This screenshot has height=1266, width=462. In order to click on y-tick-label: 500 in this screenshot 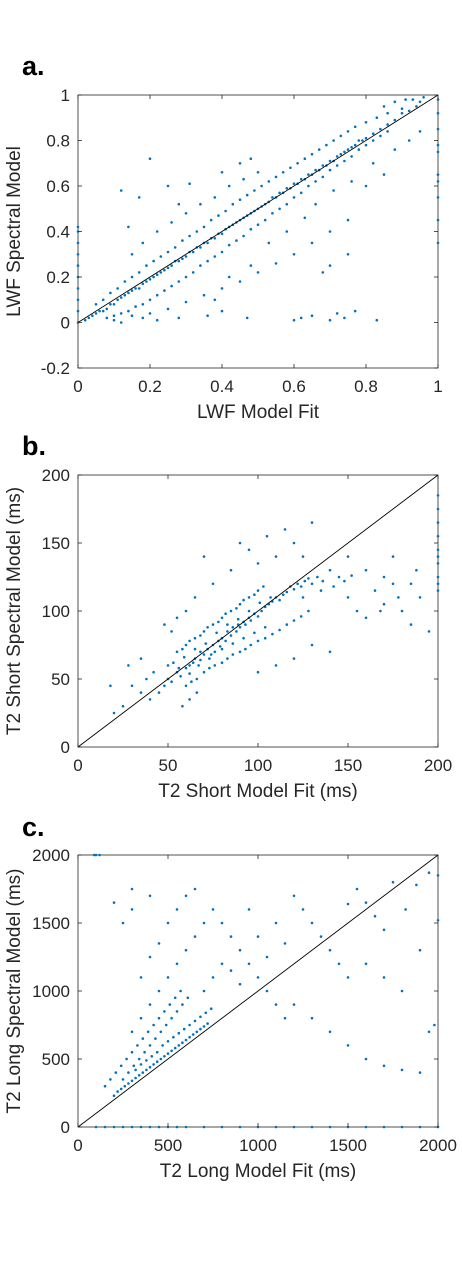, I will do `click(56, 1059)`.